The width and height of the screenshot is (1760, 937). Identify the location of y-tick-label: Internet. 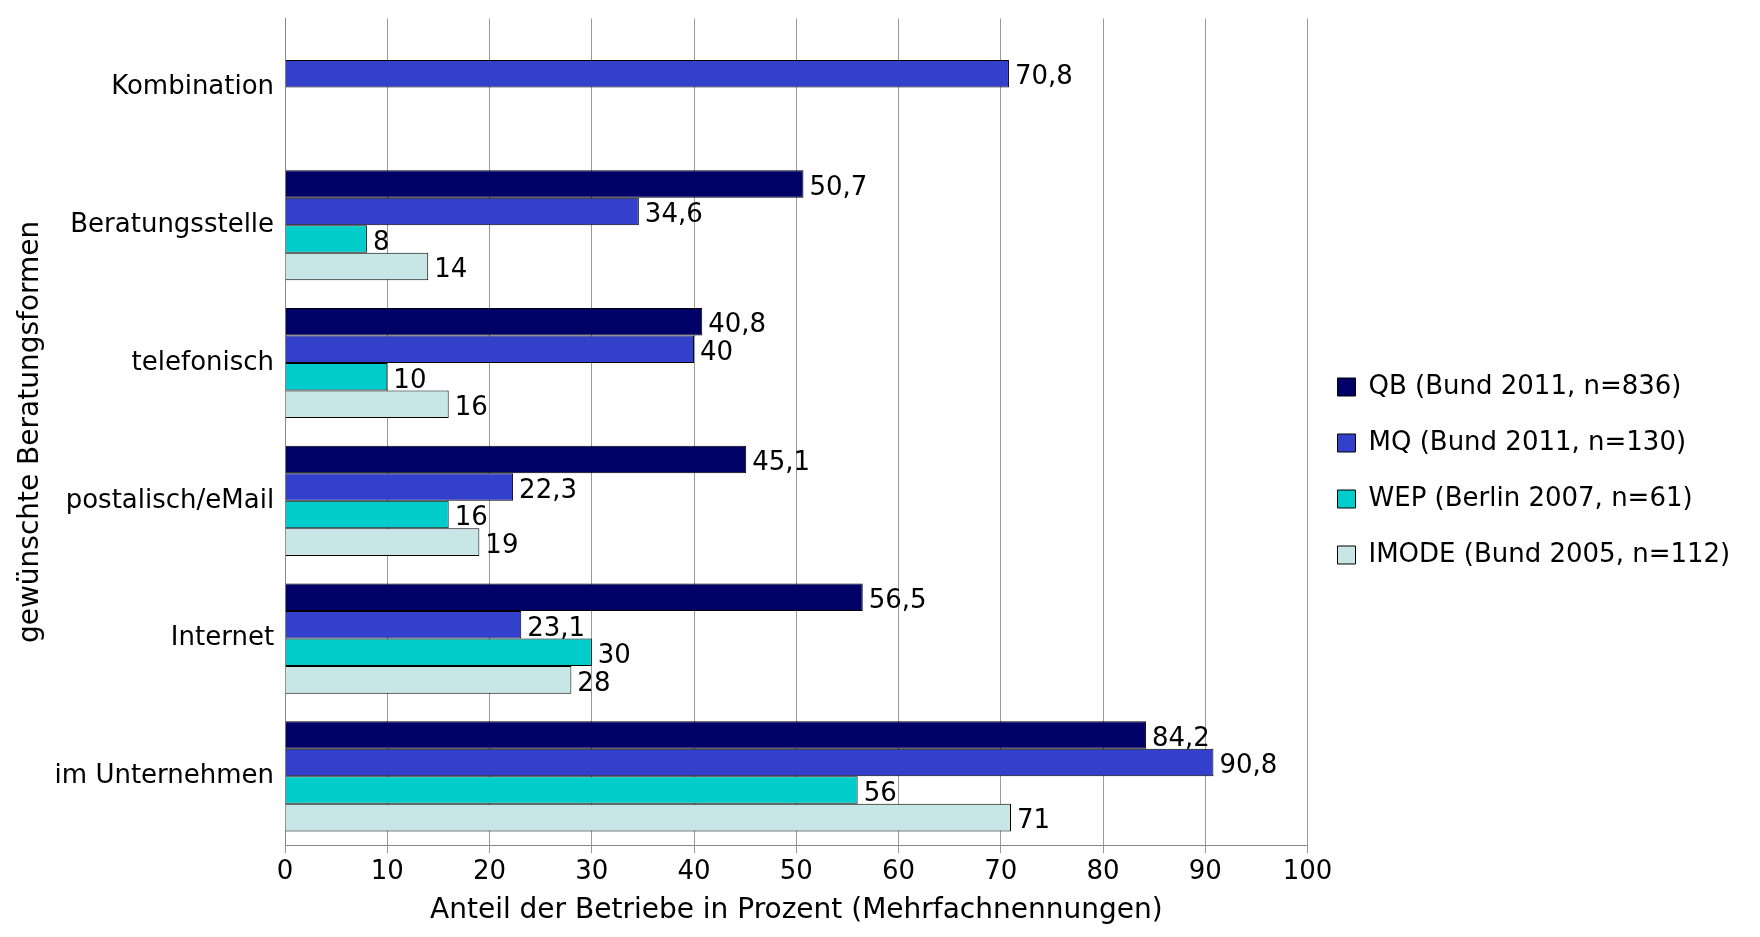
(222, 636).